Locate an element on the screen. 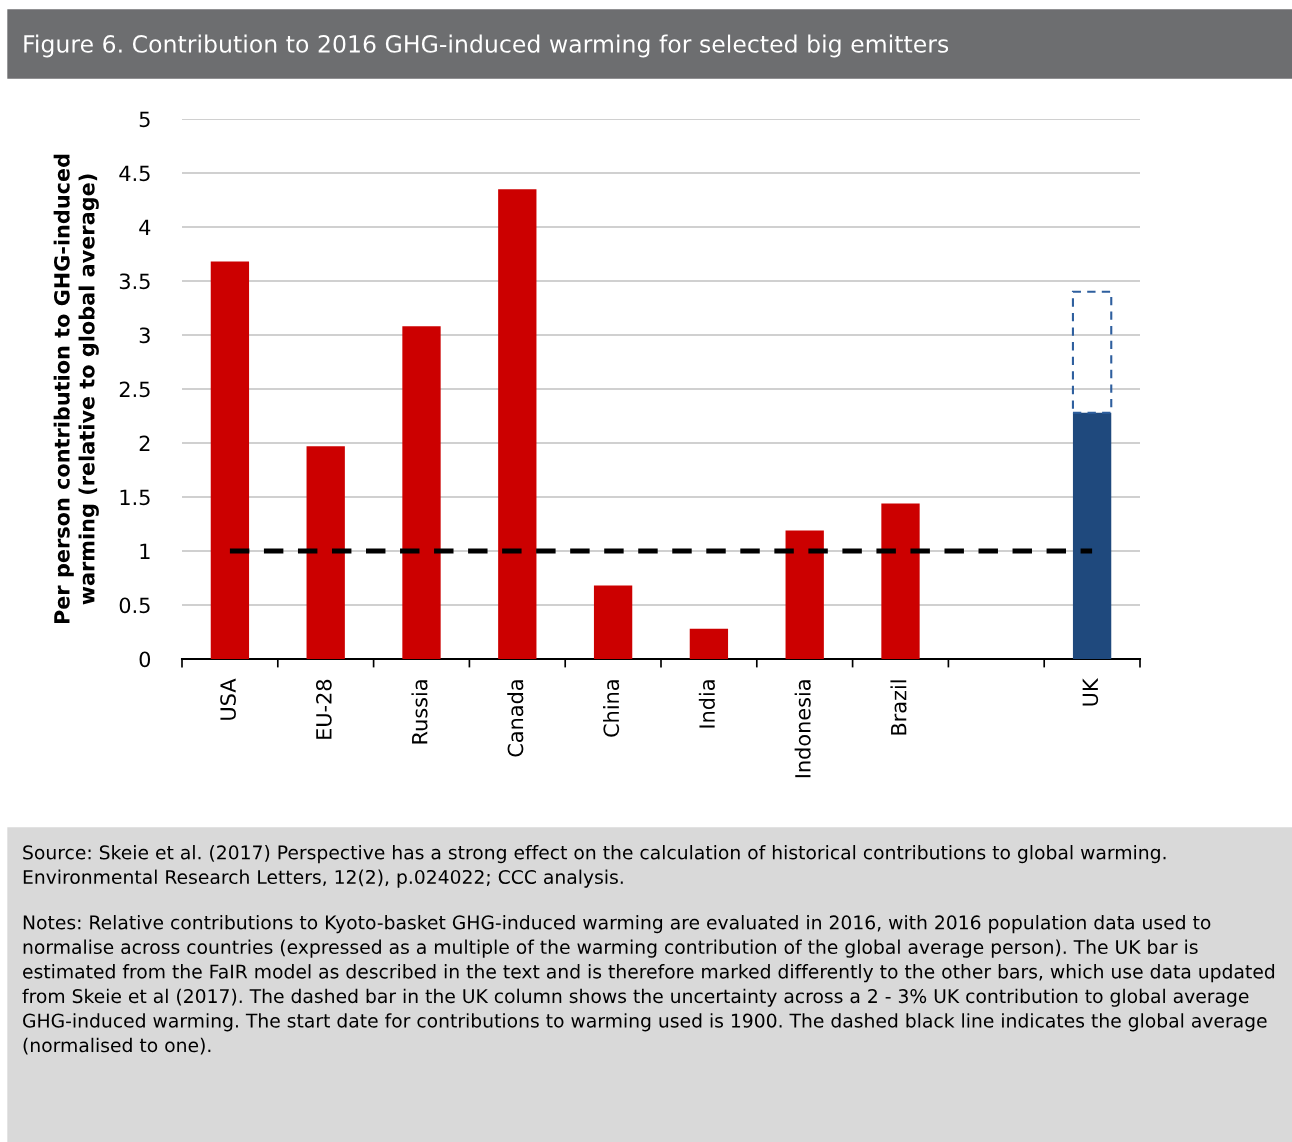 The image size is (1292, 1142). x-tick-label: USA is located at coordinates (228, 699).